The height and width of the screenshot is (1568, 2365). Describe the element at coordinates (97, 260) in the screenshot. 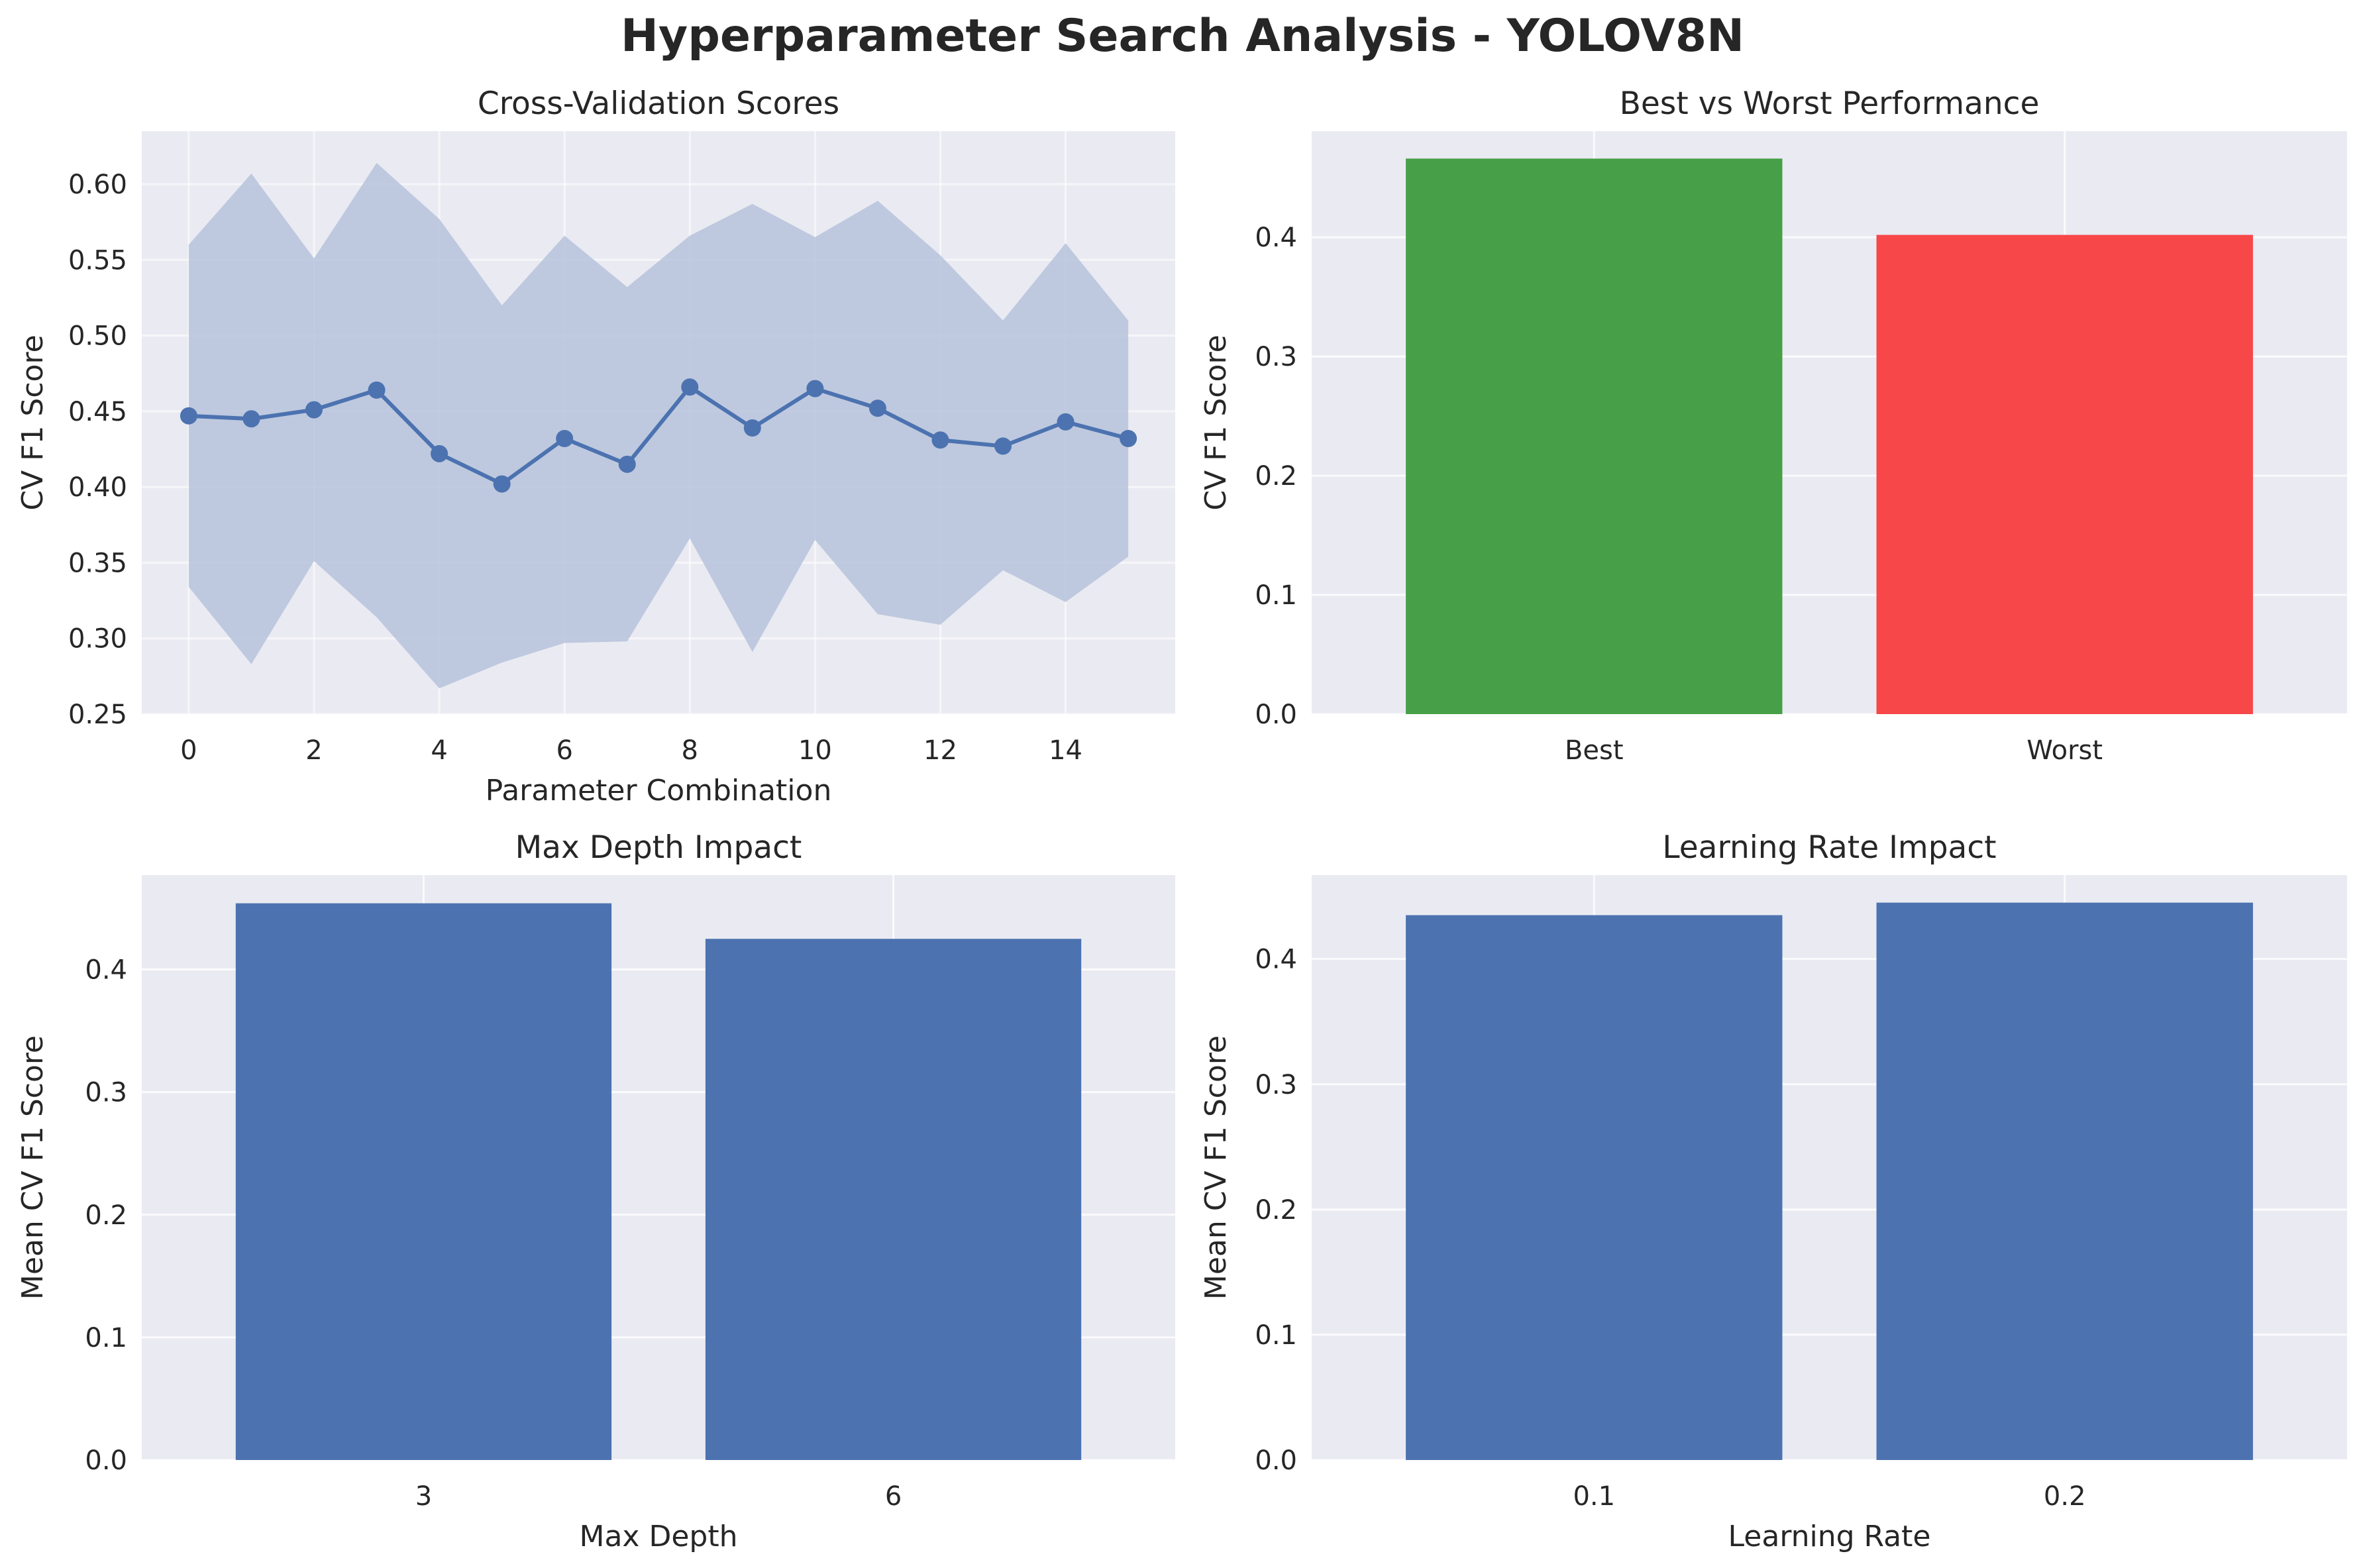

I see `y-tick-label: 0.55` at that location.